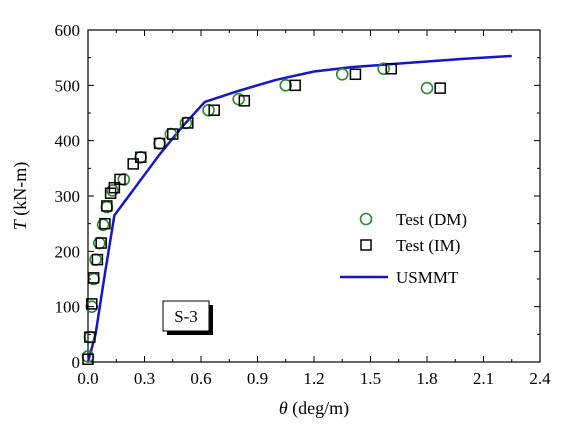 Image resolution: width=564 pixels, height=429 pixels. I want to click on annotation-box-frame, so click(186, 316).